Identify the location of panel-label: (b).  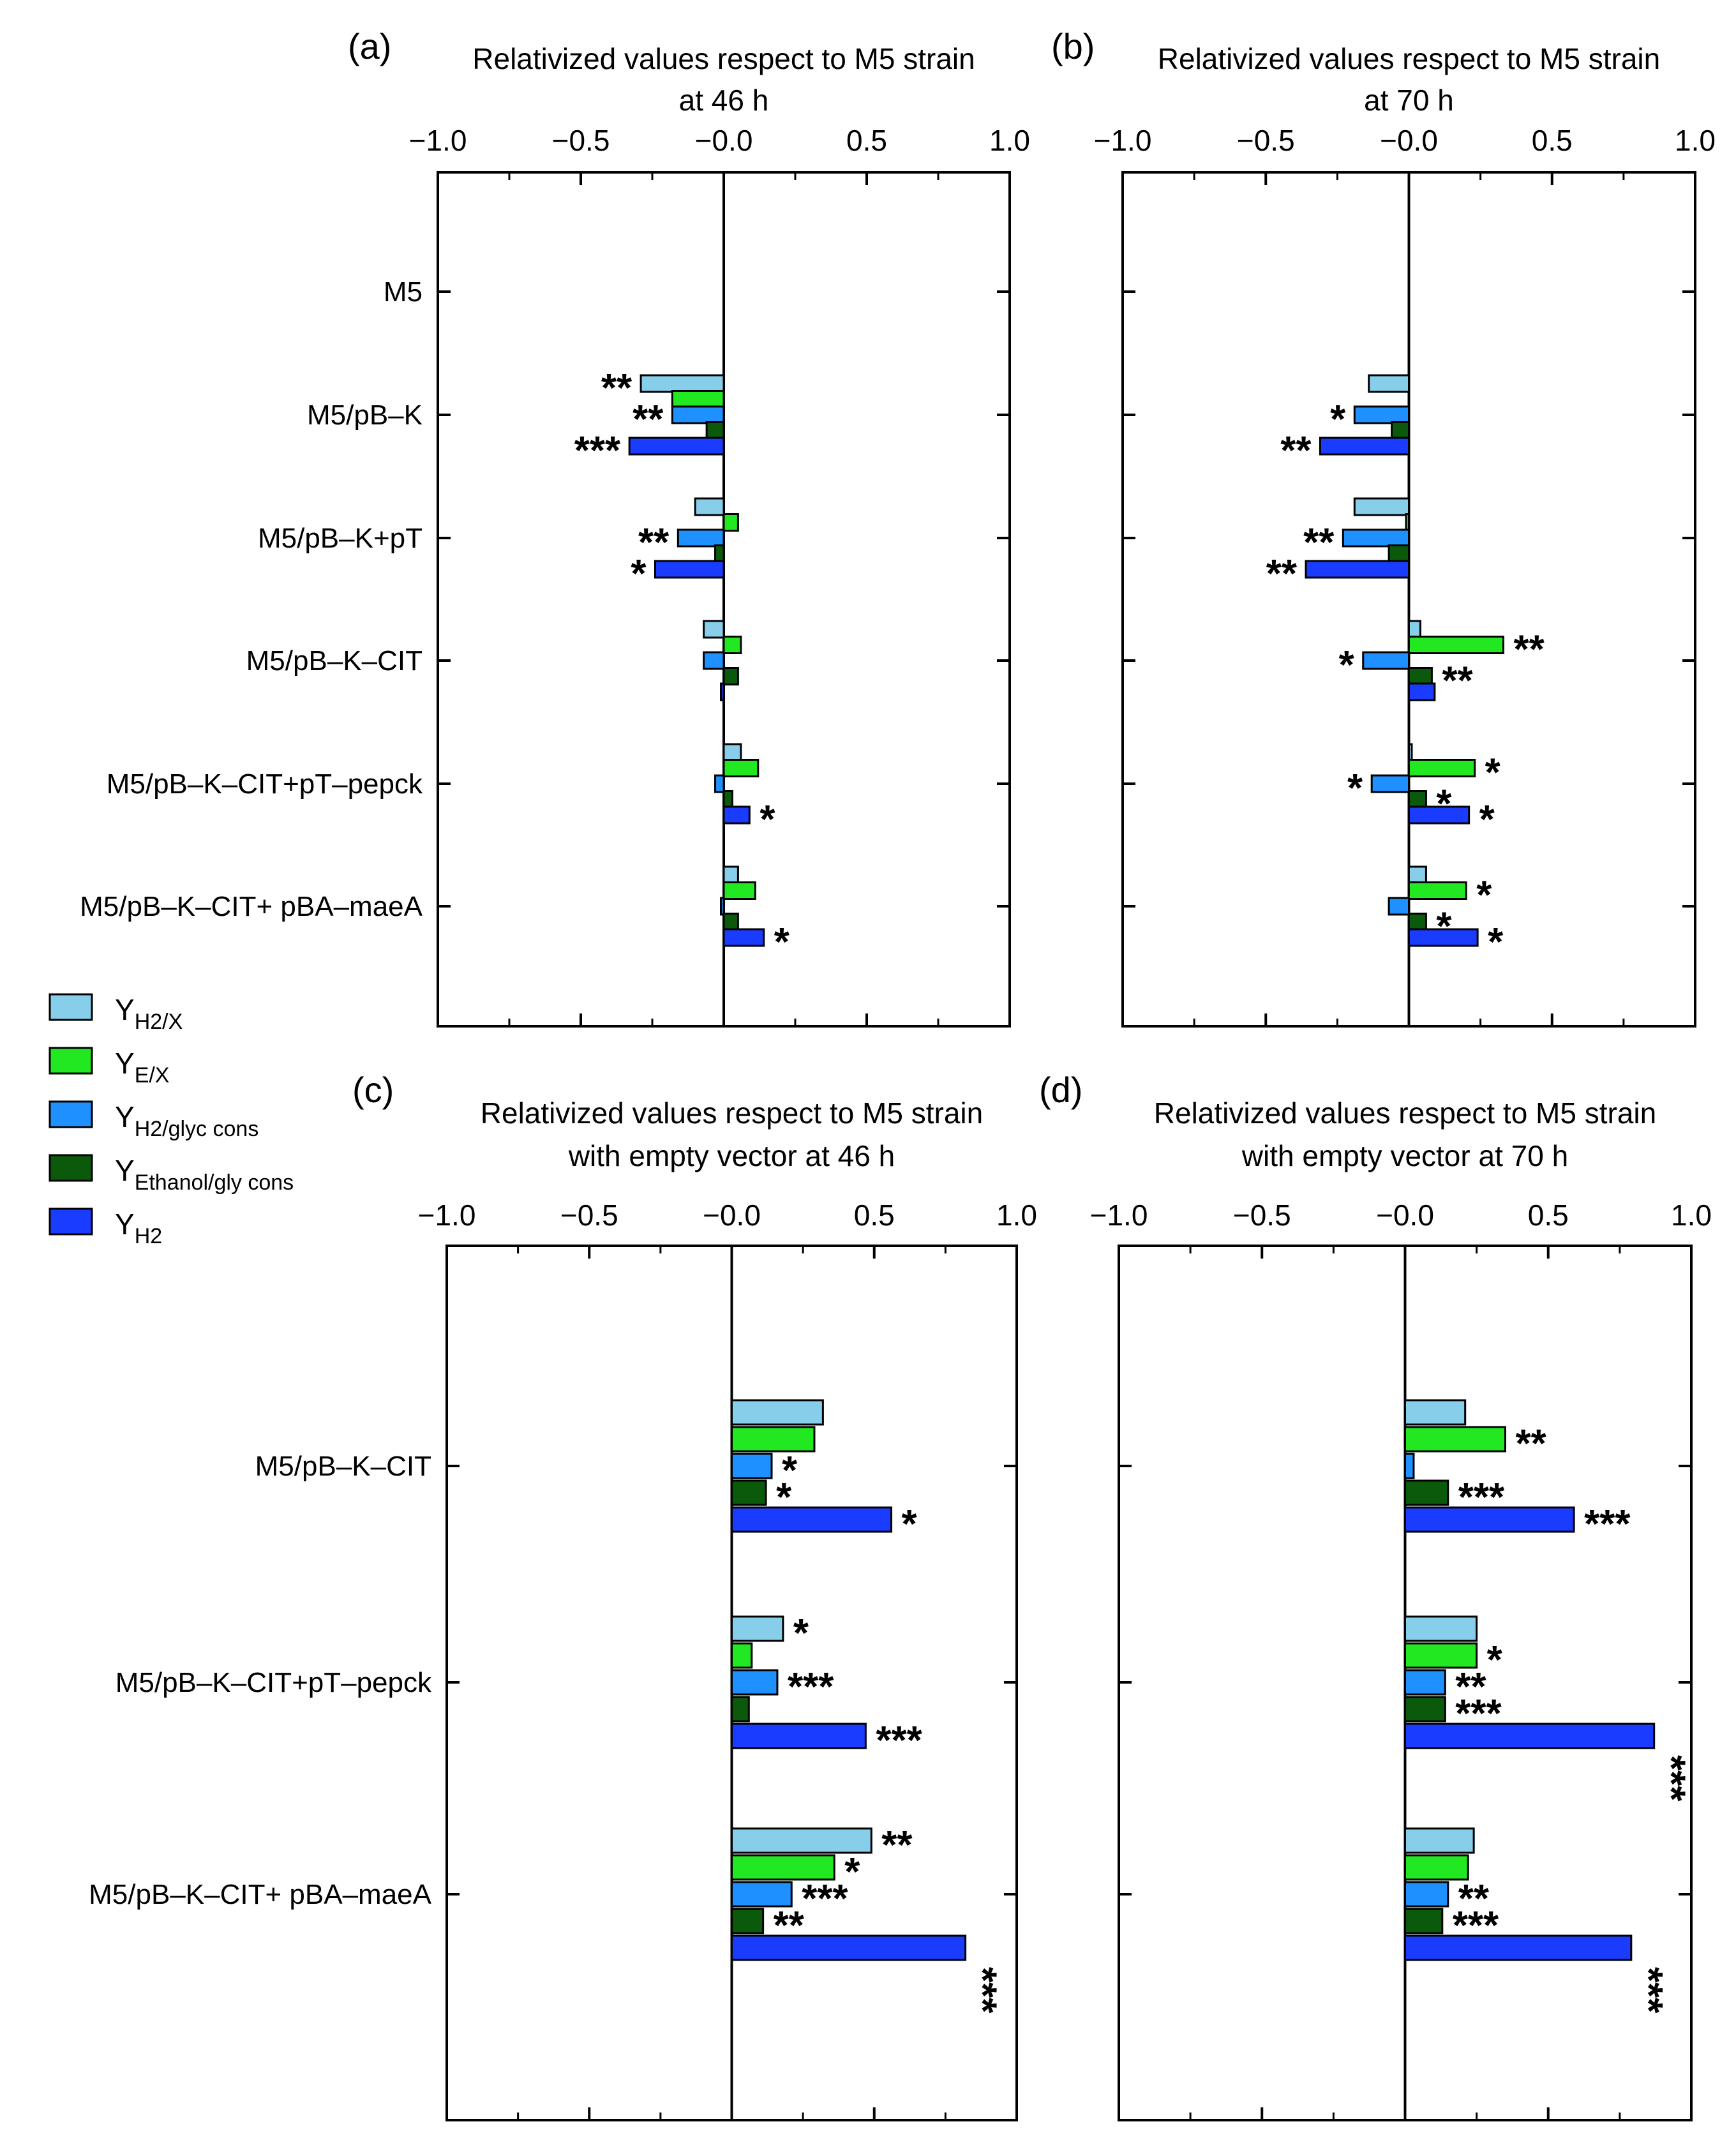
(1073, 46).